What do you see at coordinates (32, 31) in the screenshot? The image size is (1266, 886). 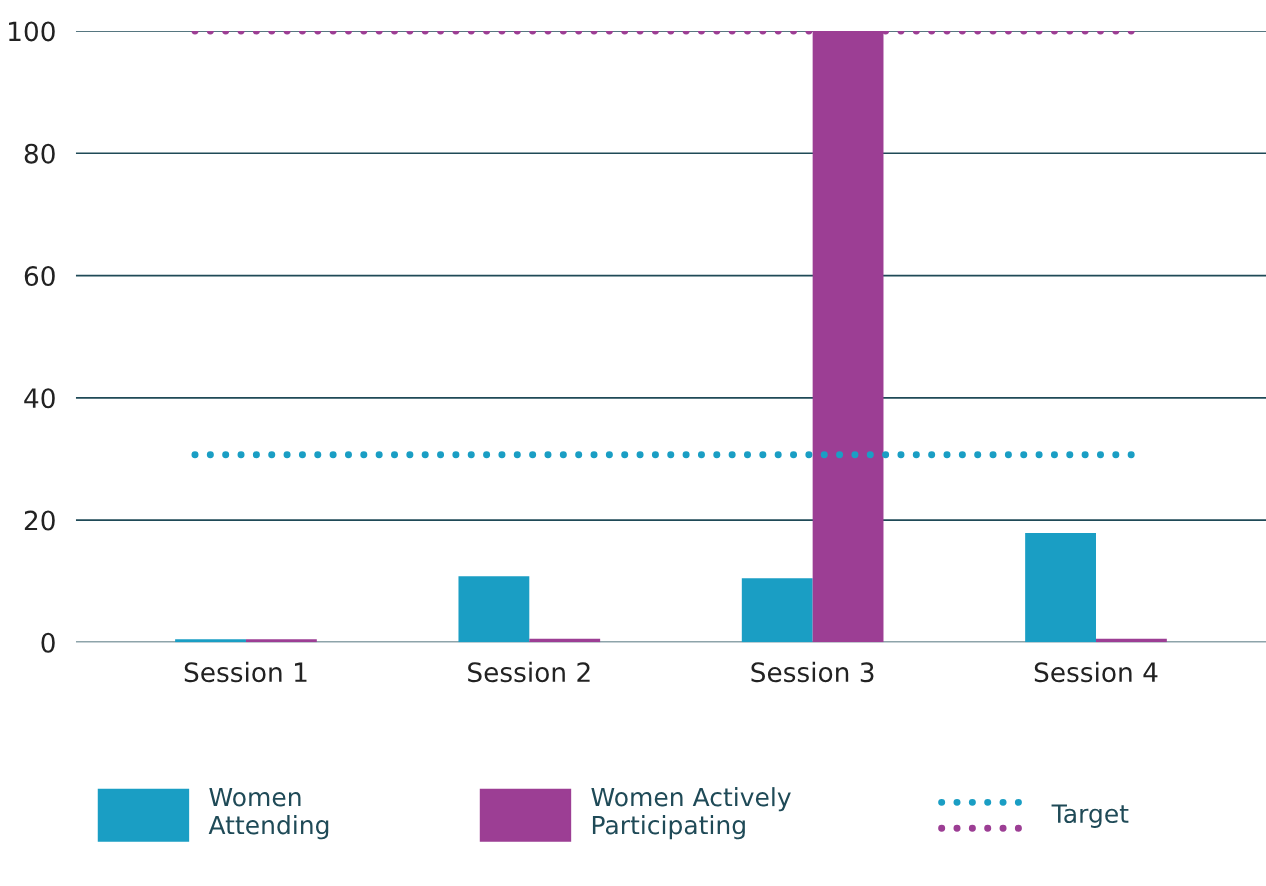 I see `y-tick-label: 100` at bounding box center [32, 31].